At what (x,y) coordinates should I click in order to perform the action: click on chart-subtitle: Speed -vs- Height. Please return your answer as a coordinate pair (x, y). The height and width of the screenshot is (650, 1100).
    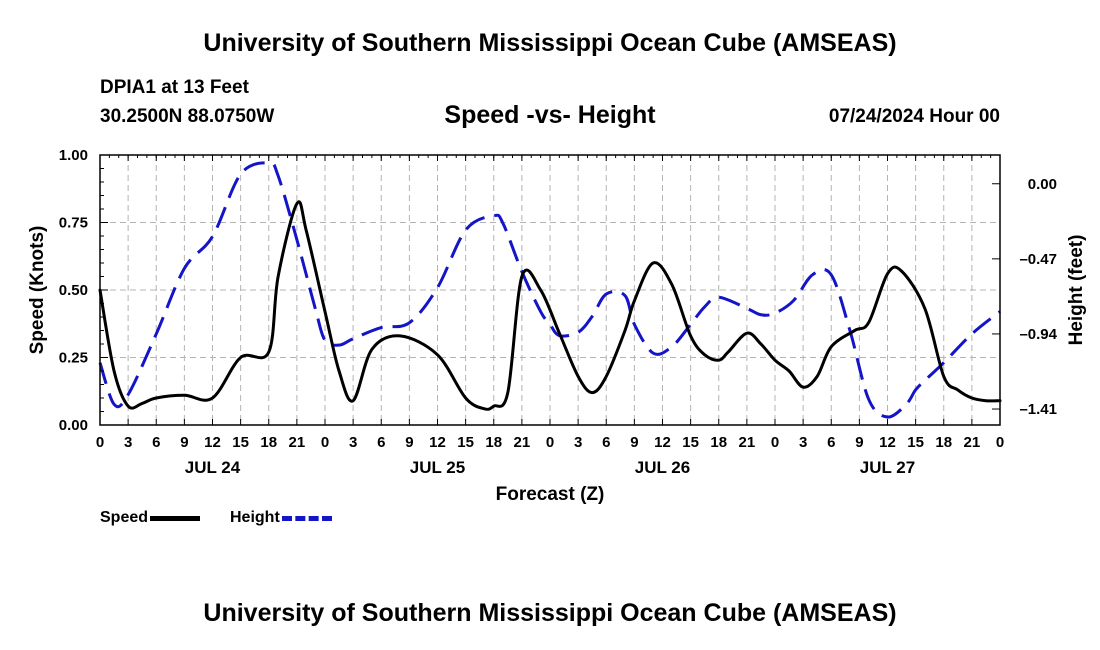
    Looking at the image, I should click on (550, 115).